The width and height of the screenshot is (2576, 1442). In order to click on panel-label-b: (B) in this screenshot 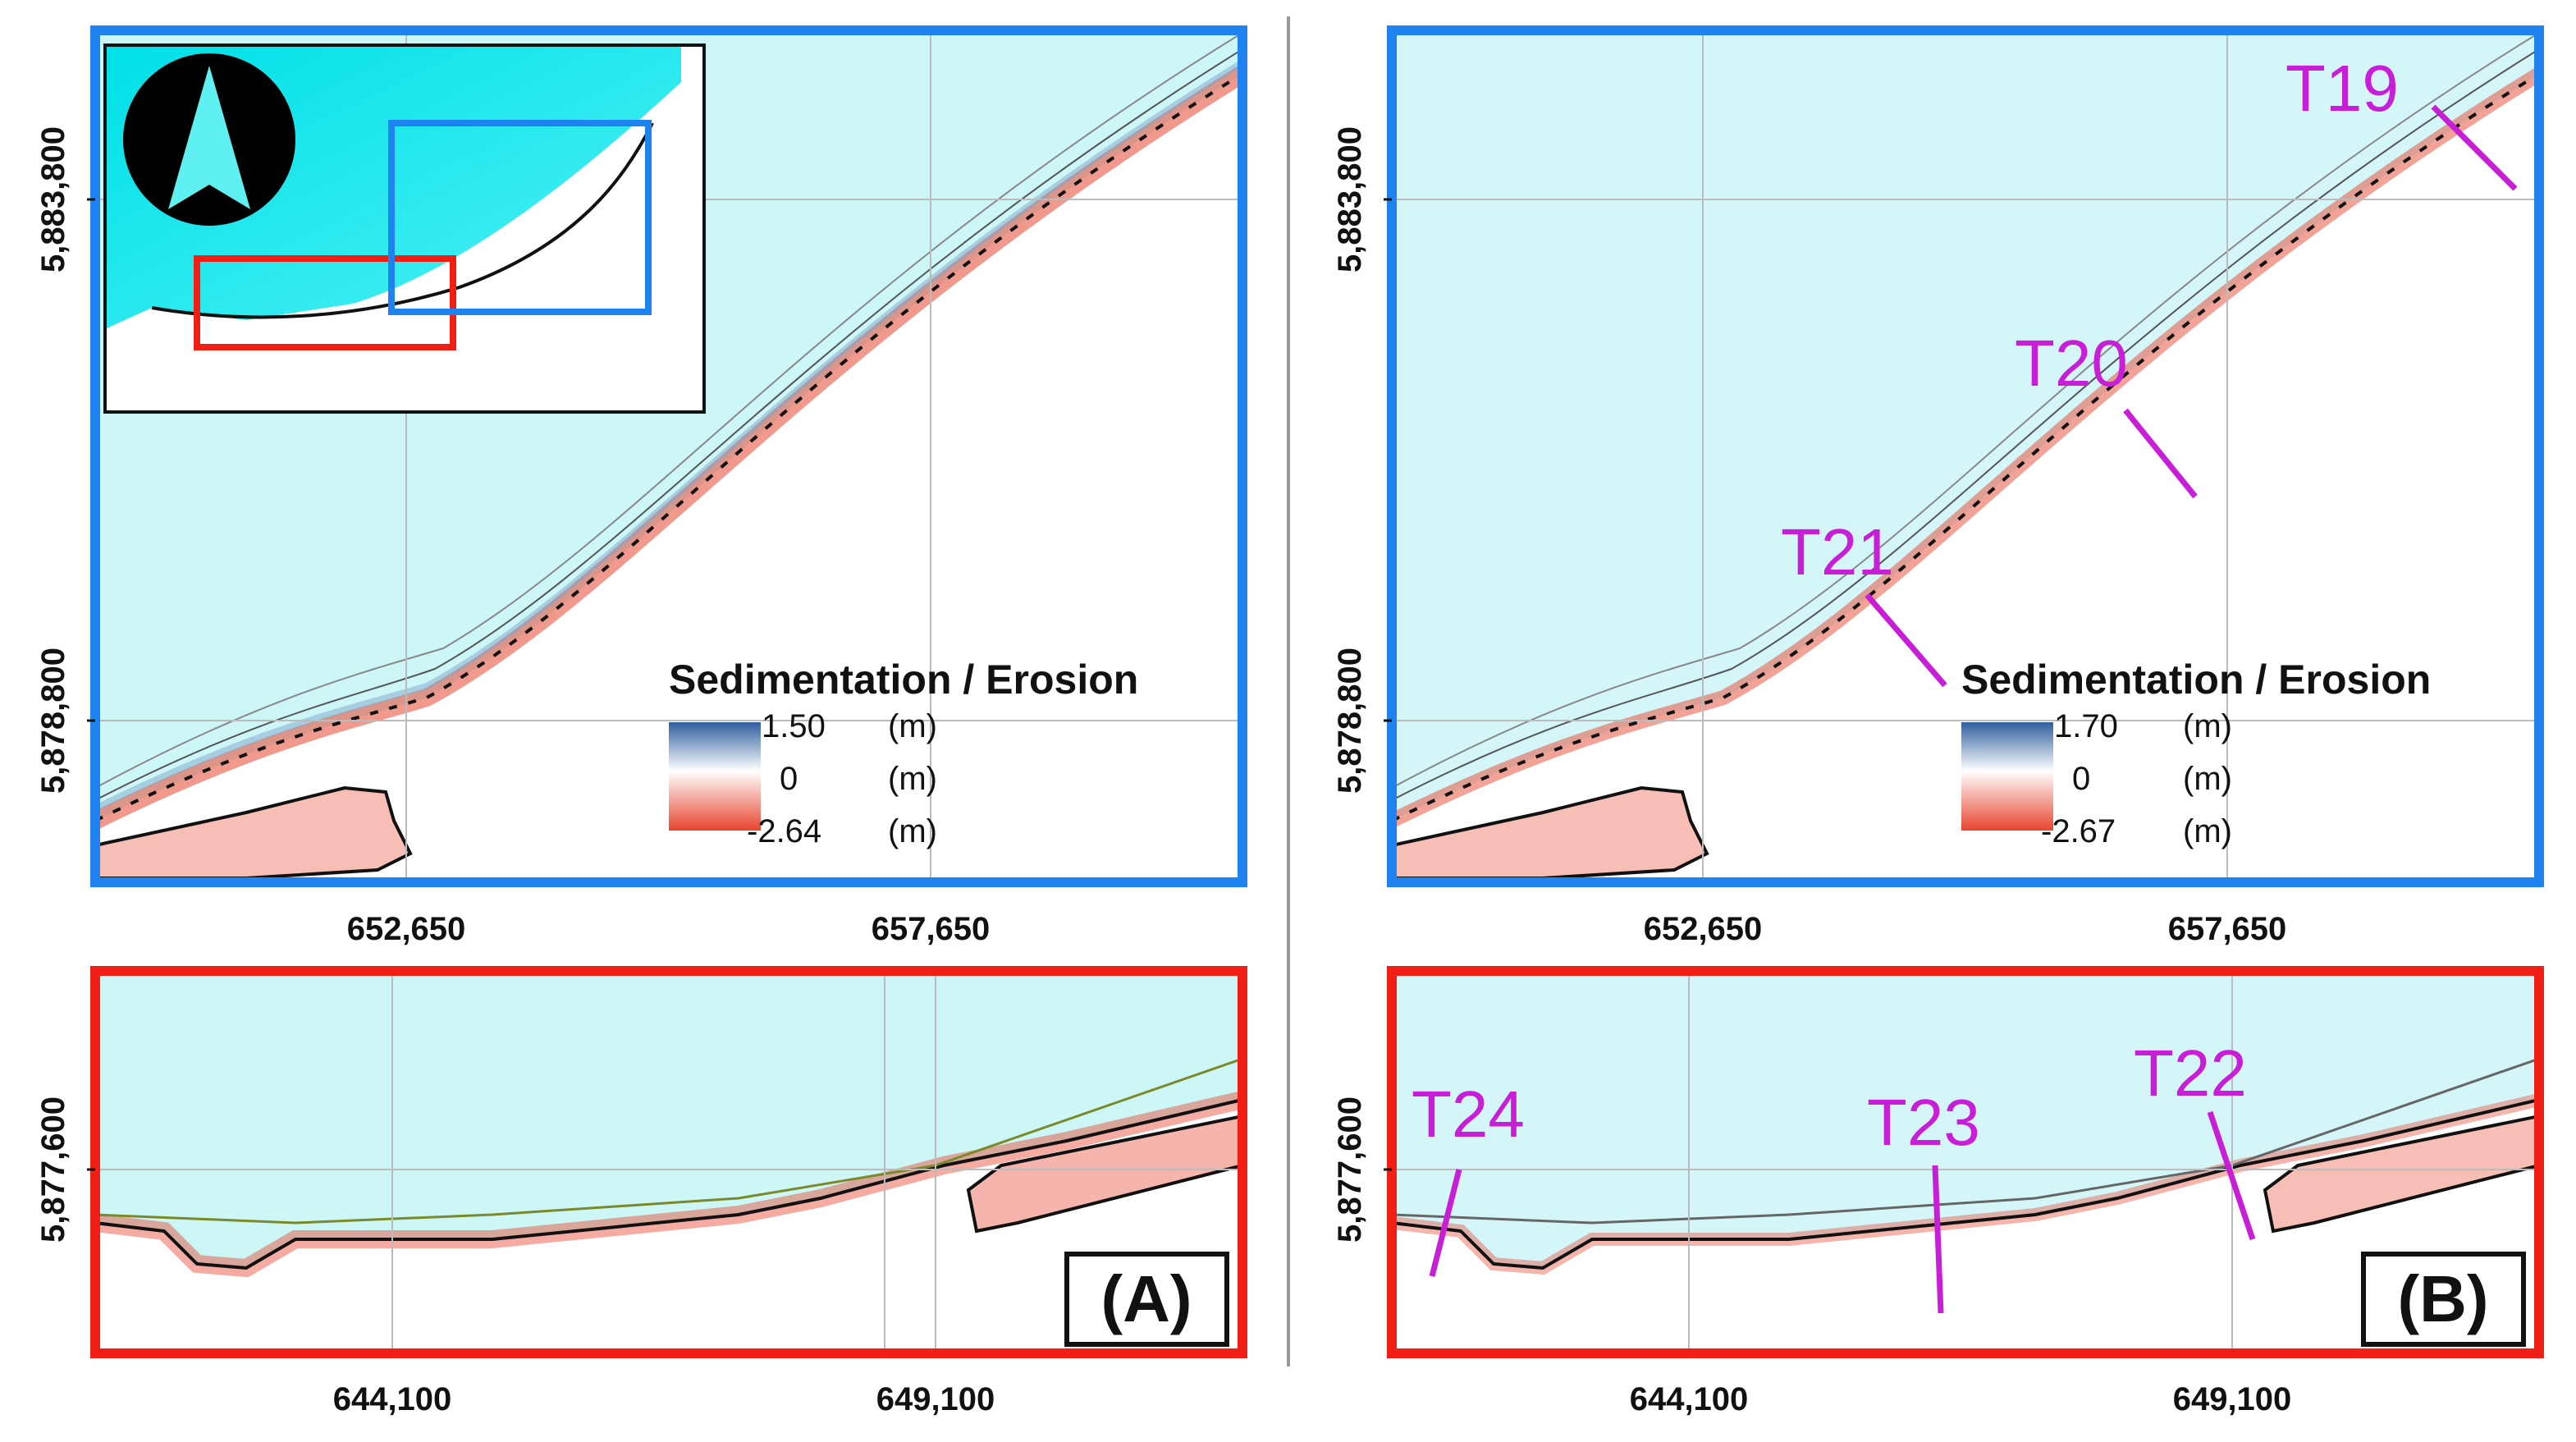, I will do `click(2442, 1298)`.